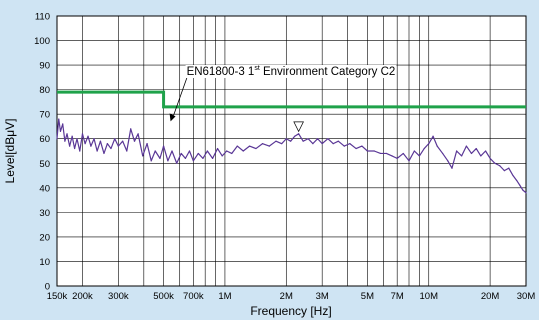 The width and height of the screenshot is (539, 320). I want to click on y-tick-label: 110, so click(42, 17).